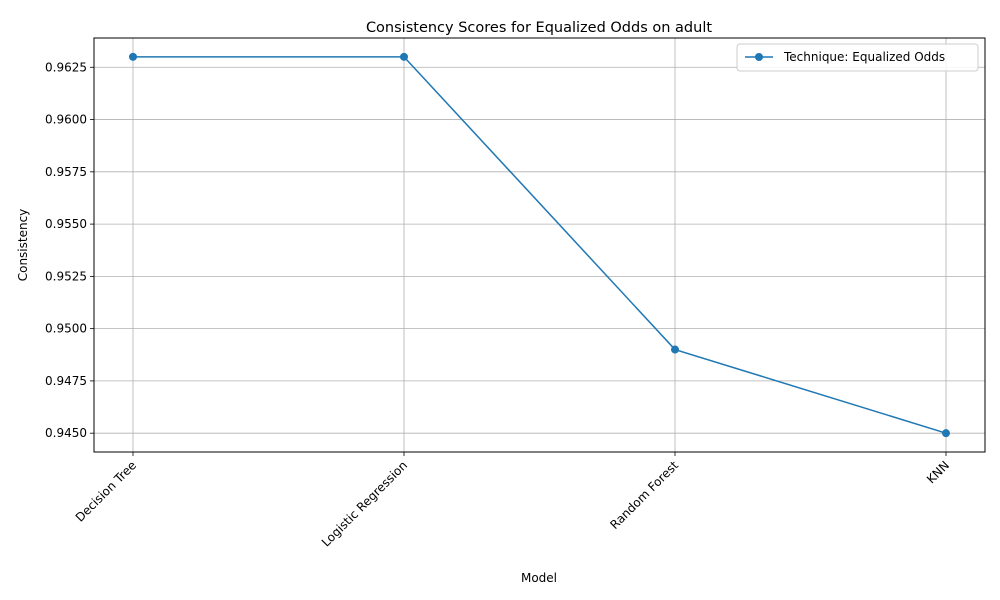 The height and width of the screenshot is (600, 1000). Describe the element at coordinates (66, 276) in the screenshot. I see `y-tick-label: 0.9525` at that location.